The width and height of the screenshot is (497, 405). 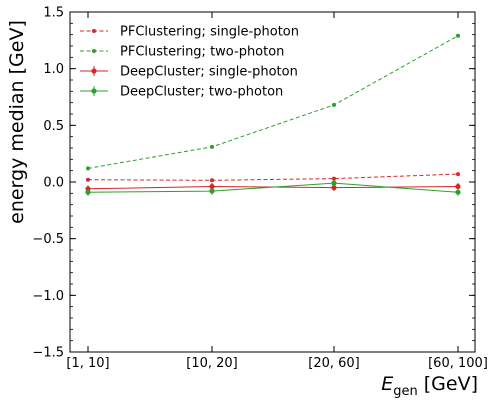 I want to click on x-axis-label-unit: [GeV], so click(x=448, y=384).